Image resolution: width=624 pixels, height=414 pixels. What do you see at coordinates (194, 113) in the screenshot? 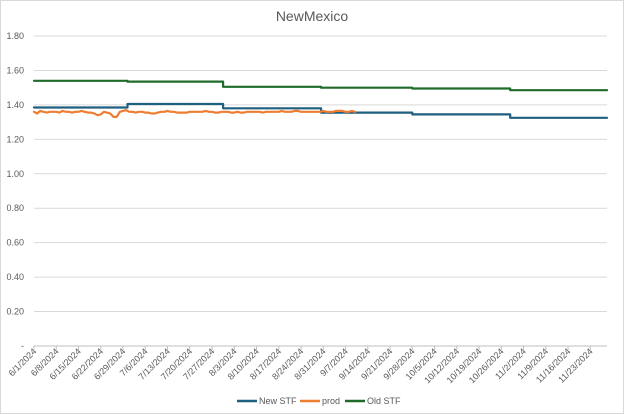
I see `series-line-prod` at bounding box center [194, 113].